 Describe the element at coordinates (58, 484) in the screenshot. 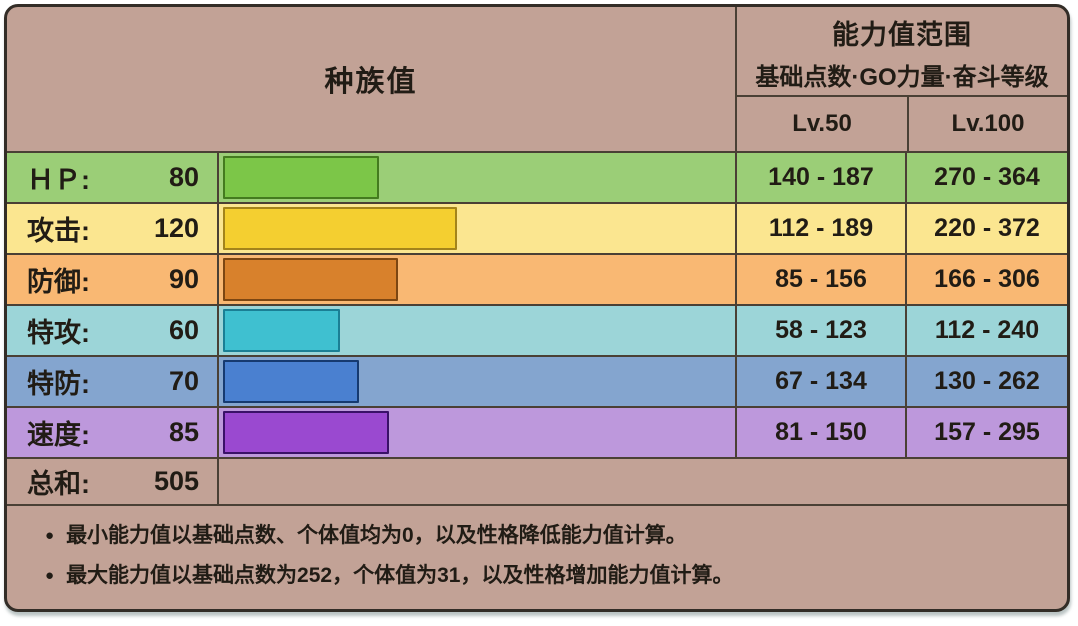

I see `total-label: 总和:` at that location.